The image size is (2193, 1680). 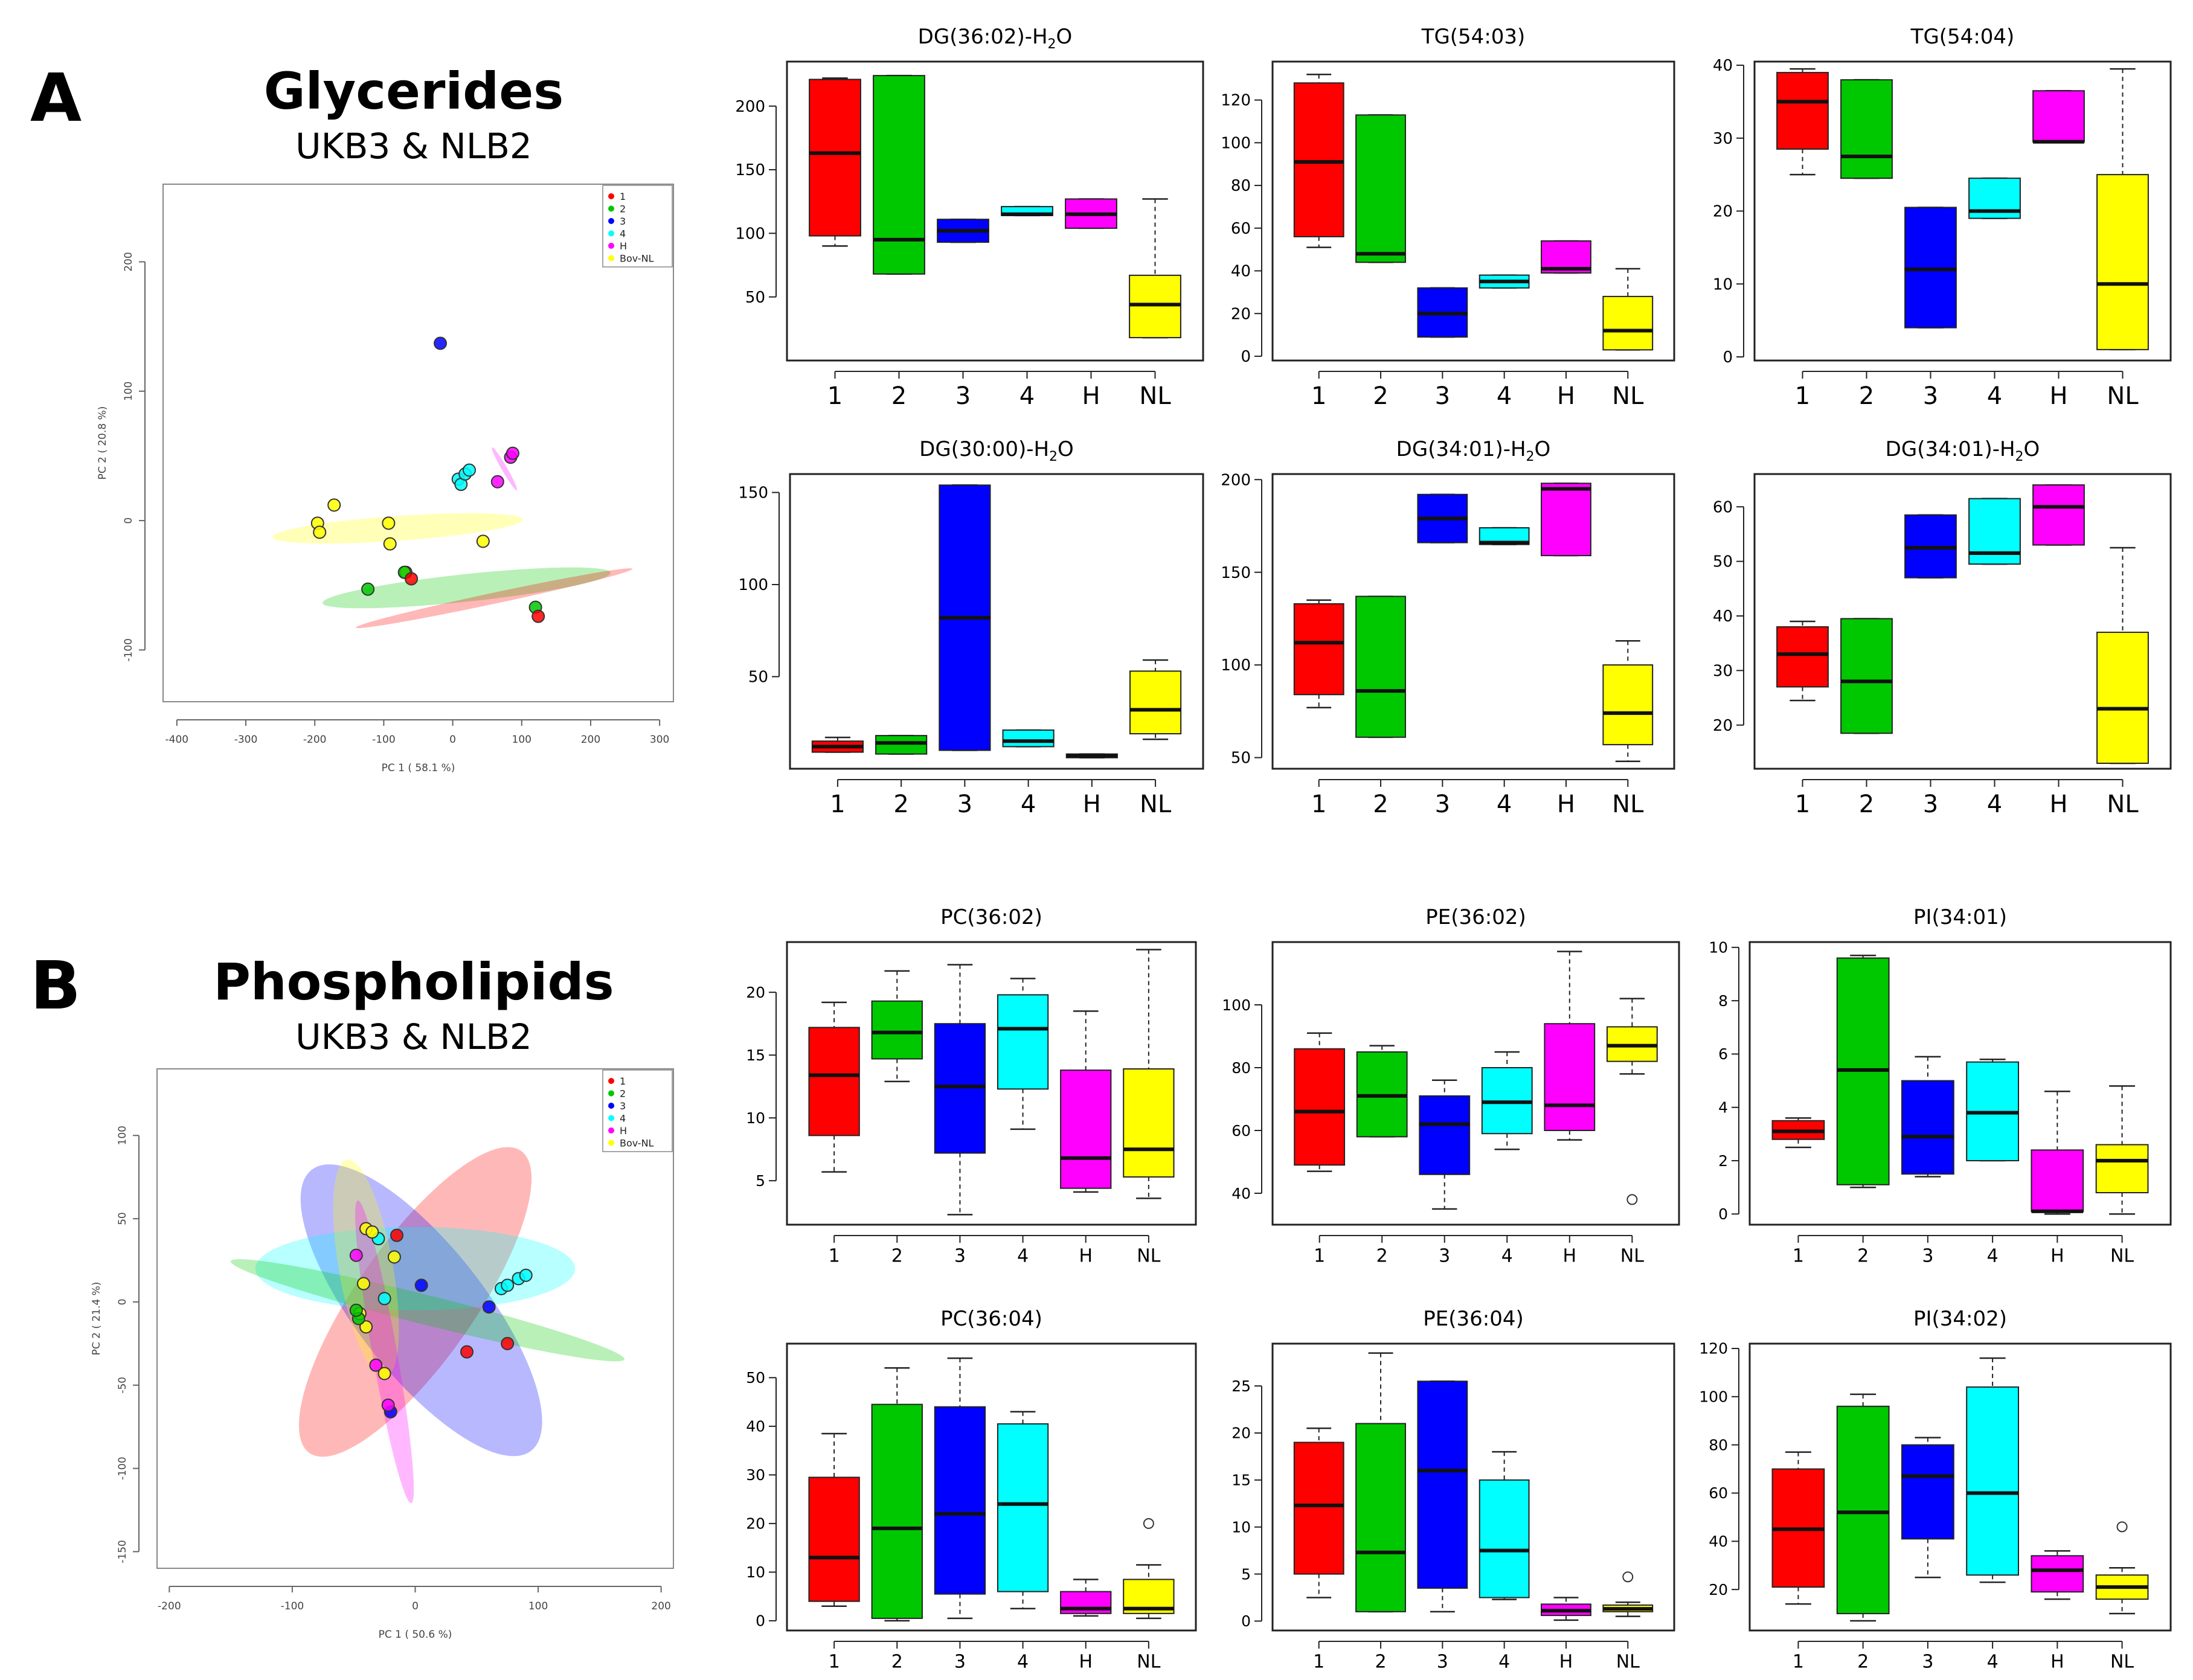 I want to click on panel-b-title: Phospholipids, so click(x=413, y=982).